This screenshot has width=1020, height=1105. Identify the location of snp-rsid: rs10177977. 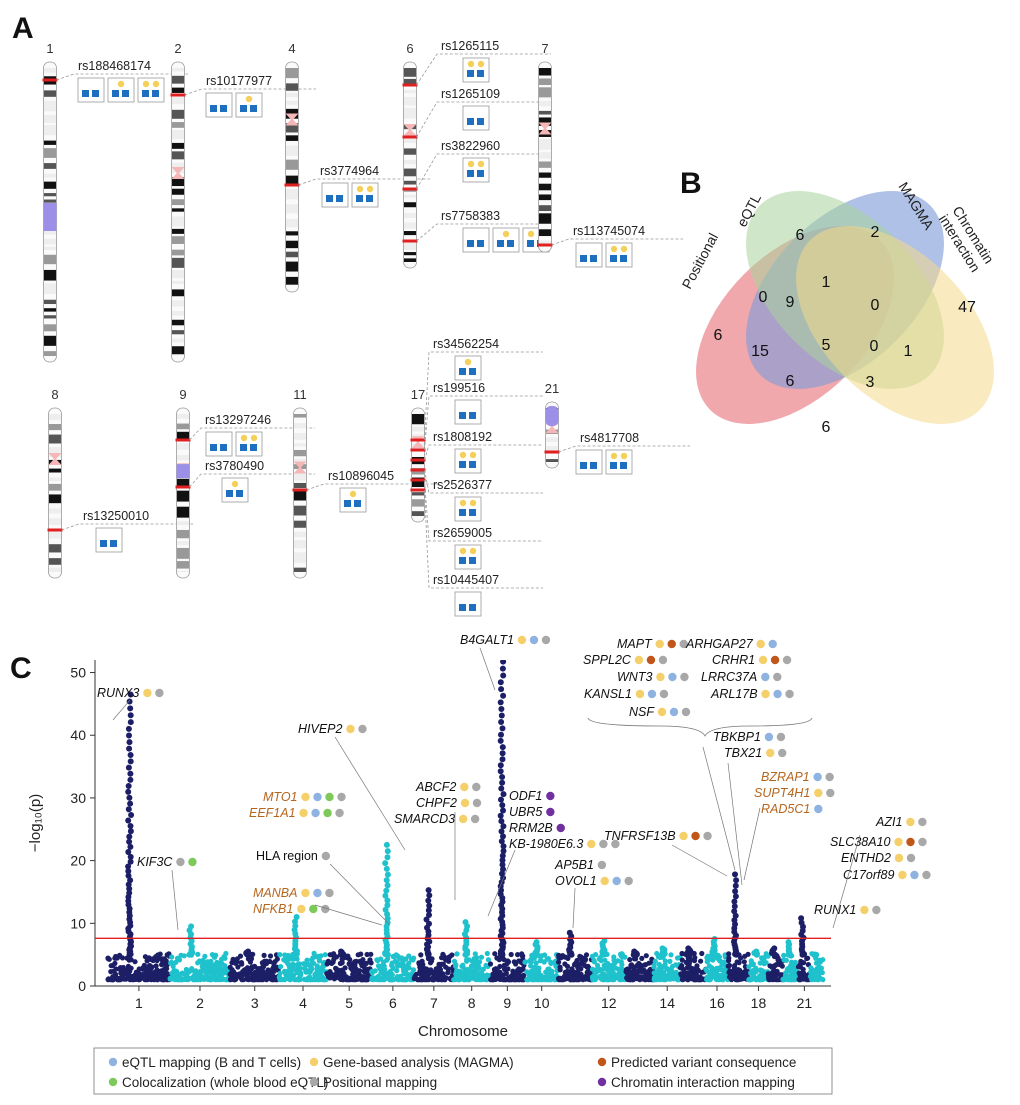
(239, 81).